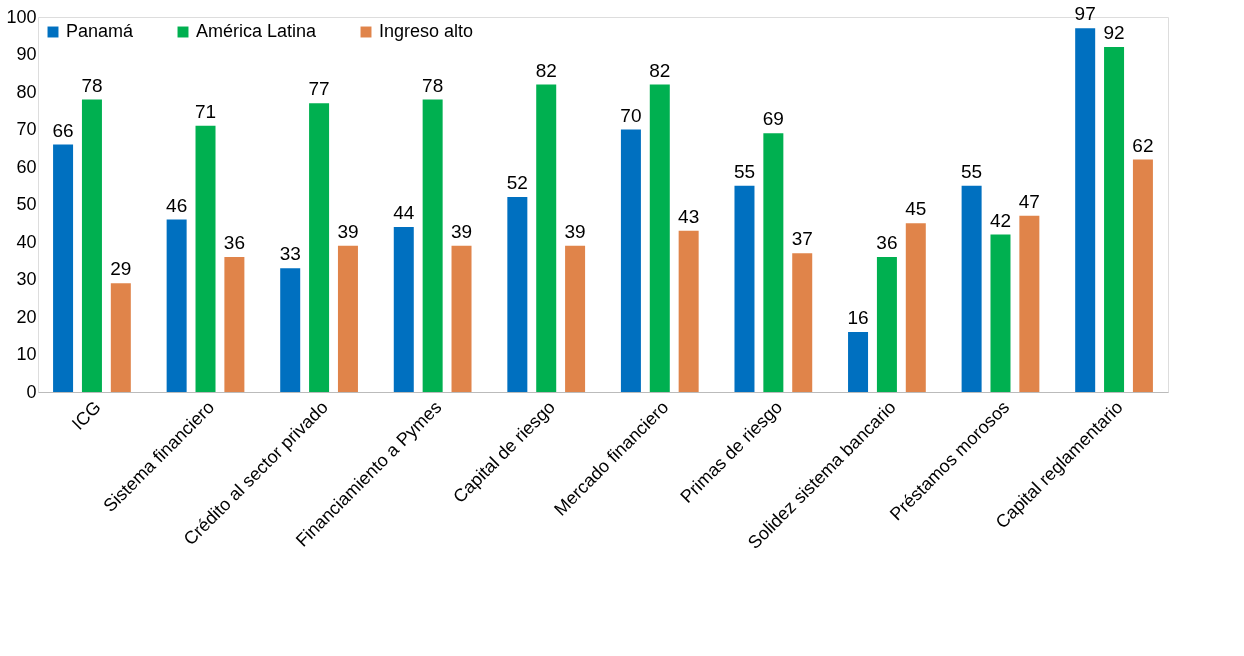 This screenshot has width=1244, height=656. What do you see at coordinates (26, 129) in the screenshot?
I see `y-tick-label: 70` at bounding box center [26, 129].